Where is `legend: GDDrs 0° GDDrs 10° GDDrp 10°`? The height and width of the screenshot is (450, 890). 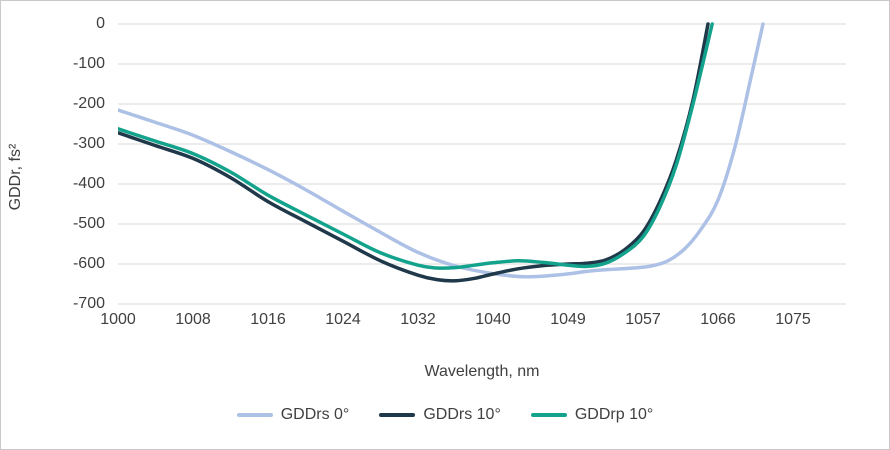 legend: GDDrs 0° GDDrs 10° GDDrp 10° is located at coordinates (445, 415).